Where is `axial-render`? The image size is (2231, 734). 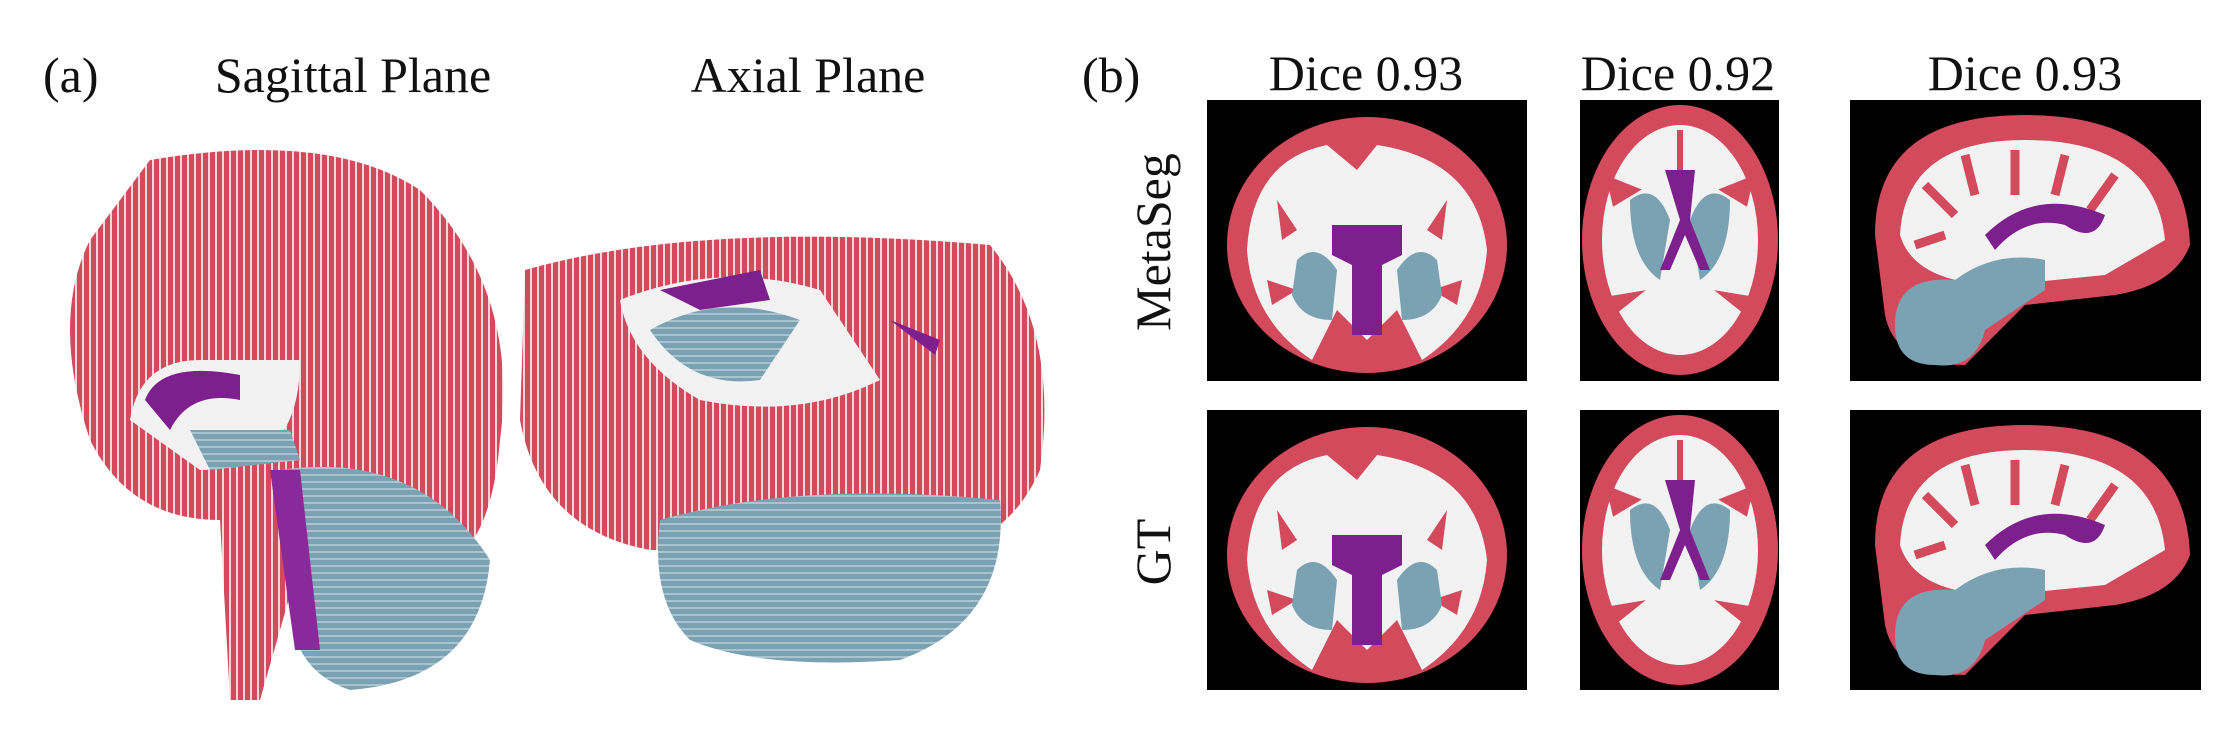
axial-render is located at coordinates (782, 449).